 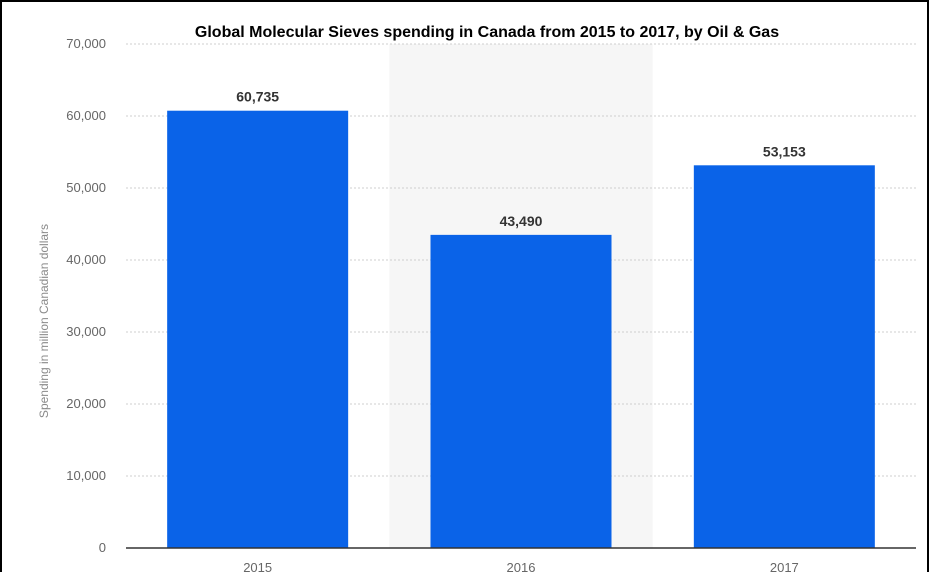 I want to click on y-tick-label: 20,000, so click(x=86, y=403).